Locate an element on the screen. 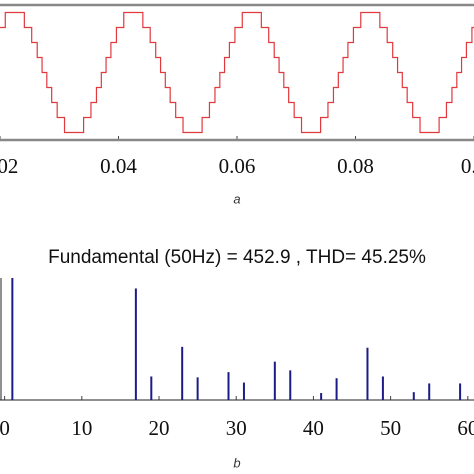  x-tick-label: 30 is located at coordinates (236, 428).